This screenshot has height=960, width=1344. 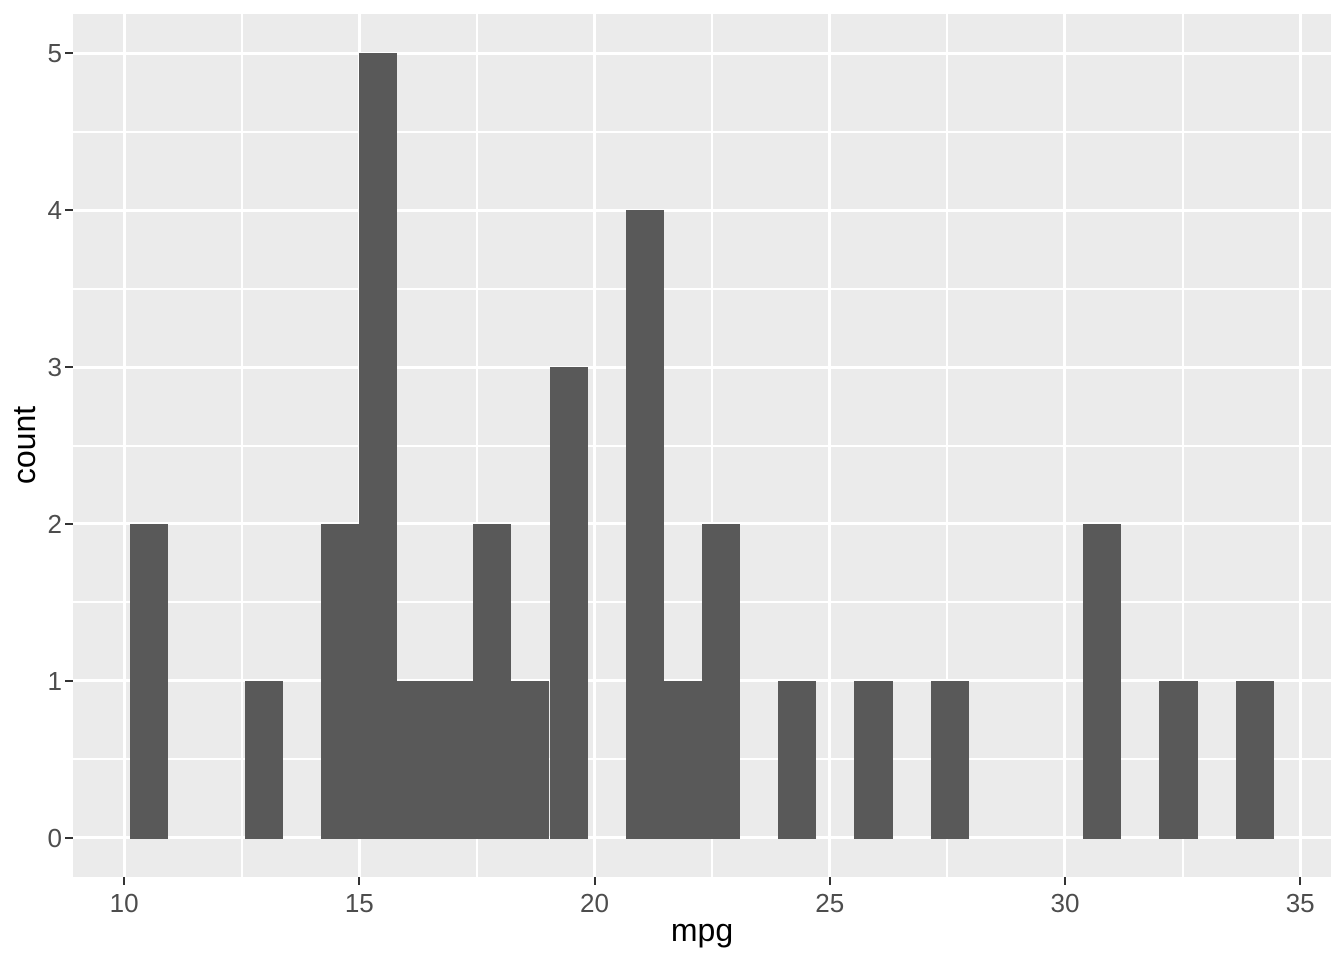 I want to click on y-tick-label: 1, so click(x=54, y=680).